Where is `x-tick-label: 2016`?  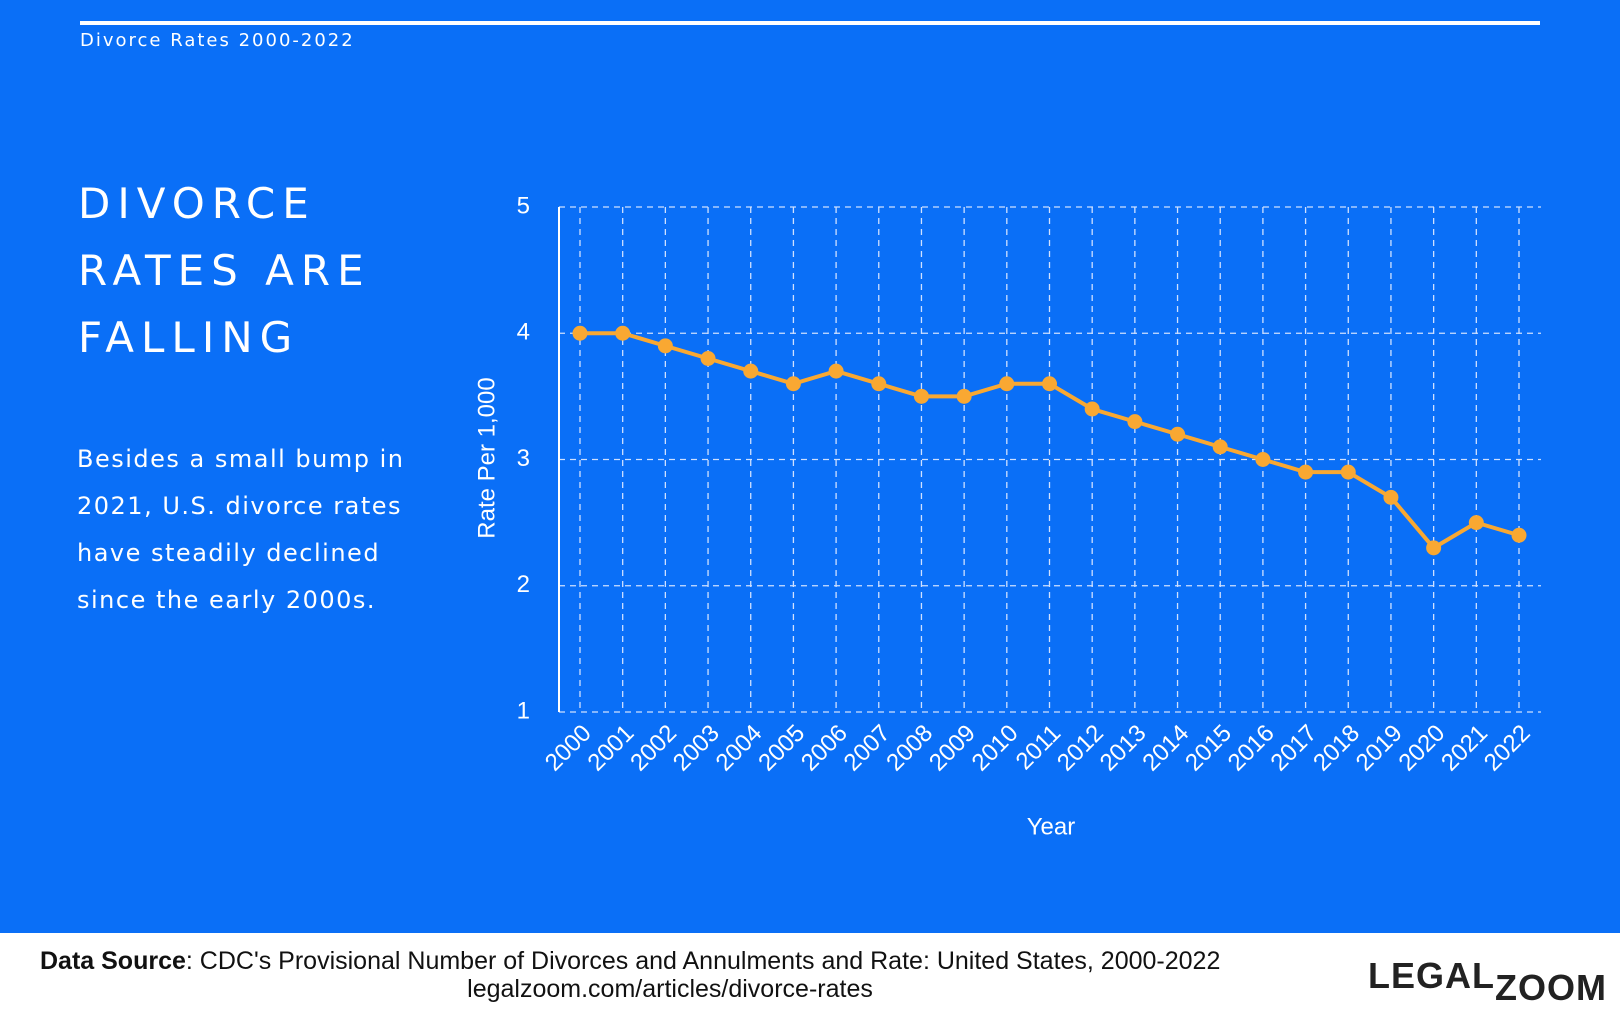
x-tick-label: 2016 is located at coordinates (1251, 748).